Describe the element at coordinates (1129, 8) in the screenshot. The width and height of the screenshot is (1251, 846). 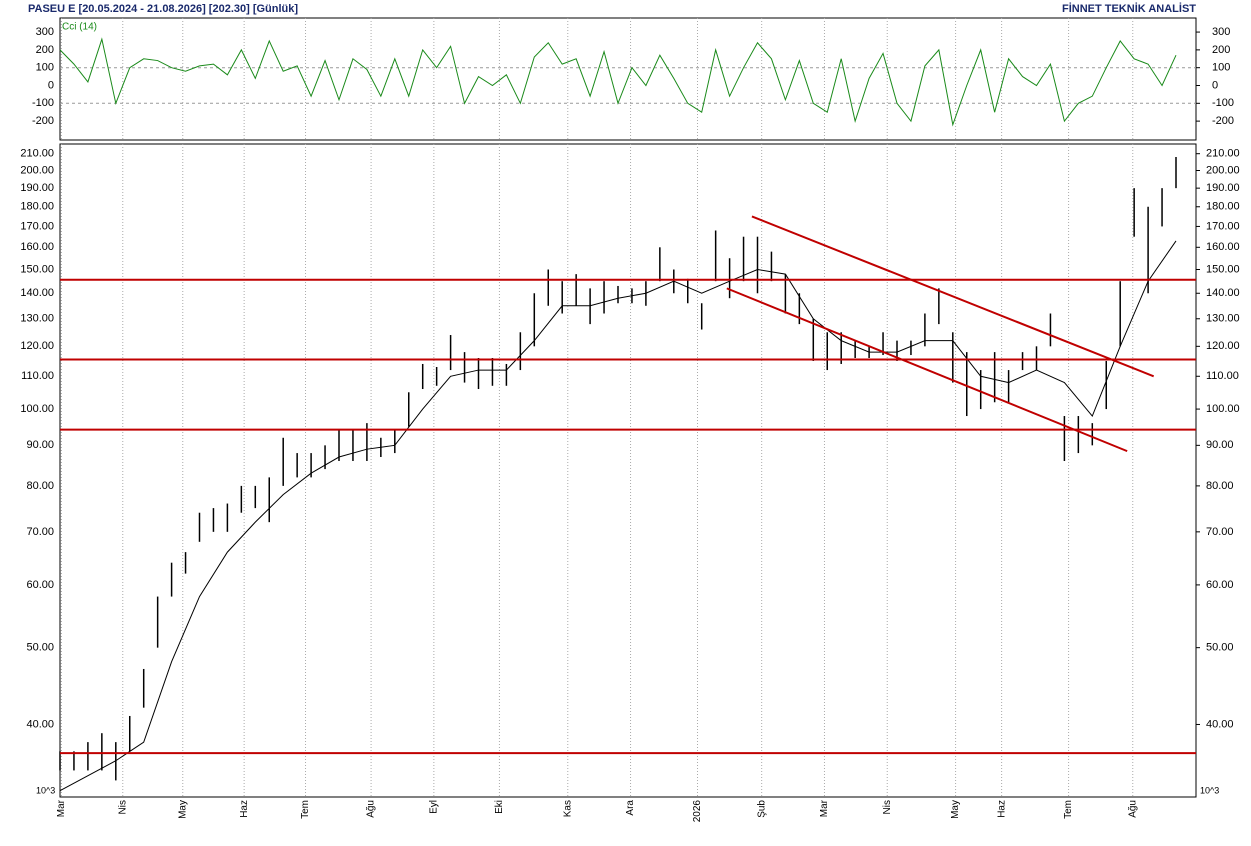
I see `brand: FİNNET TEKNİK ANALİST` at that location.